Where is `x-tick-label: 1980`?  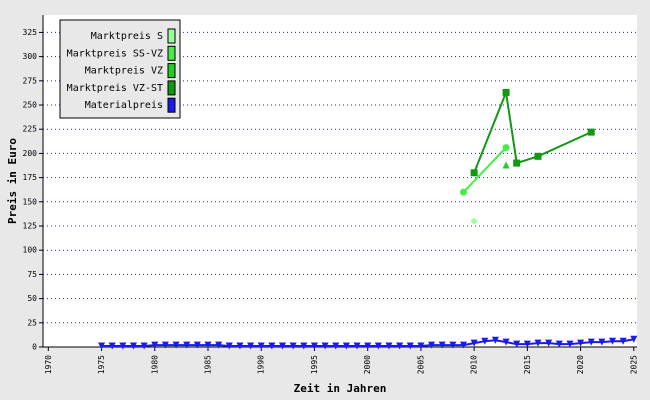
x-tick-label: 1980 is located at coordinates (154, 364).